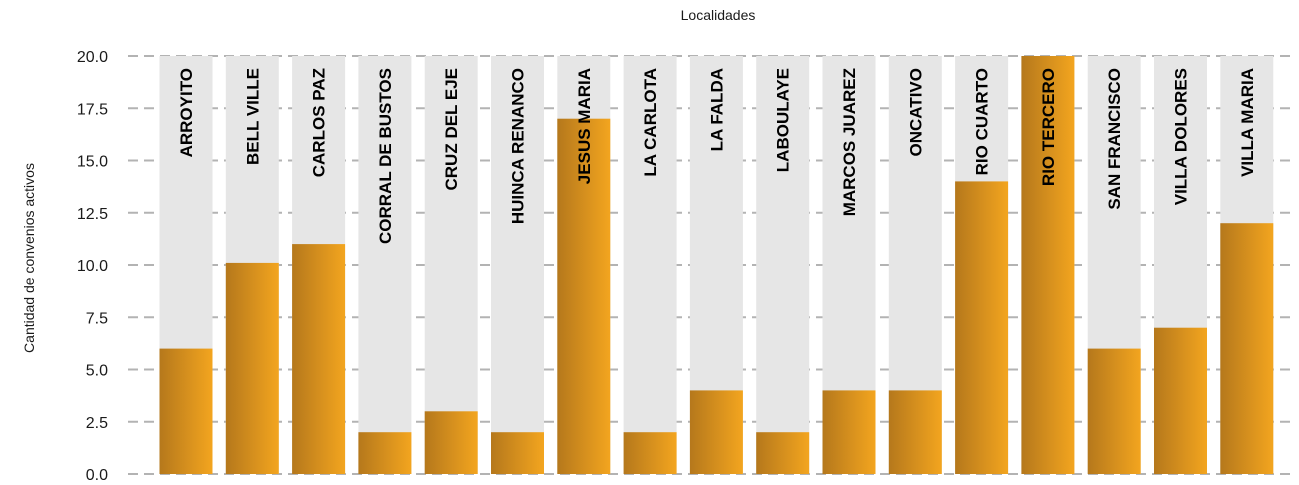 The image size is (1299, 485). I want to click on category-label: LA CARLOTA, so click(650, 122).